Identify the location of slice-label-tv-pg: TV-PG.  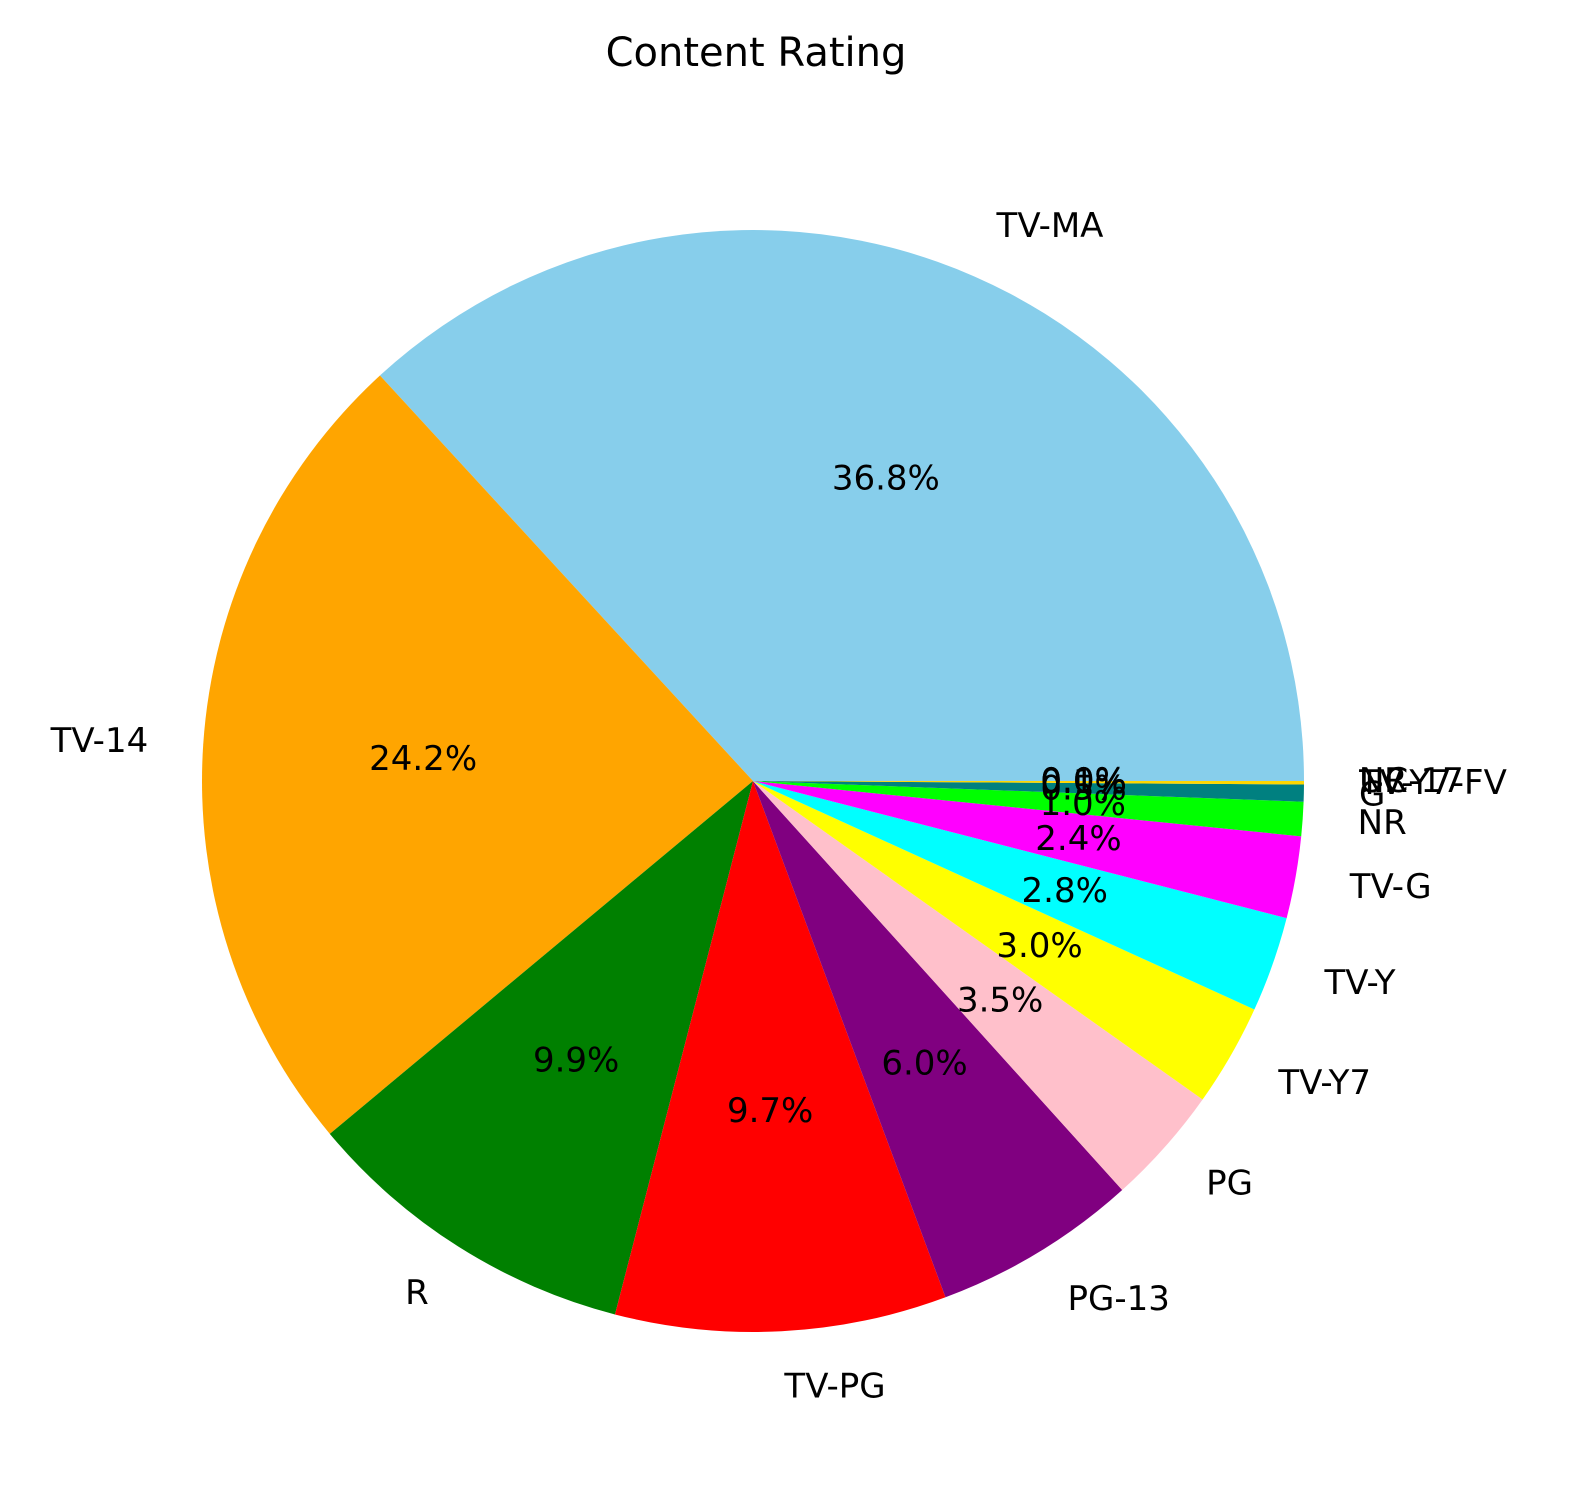
(834, 1386).